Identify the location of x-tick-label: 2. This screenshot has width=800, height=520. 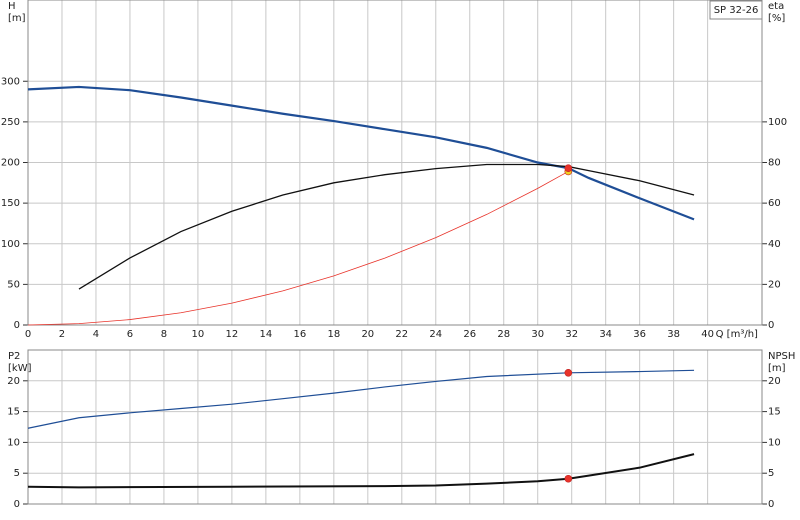
(62, 334).